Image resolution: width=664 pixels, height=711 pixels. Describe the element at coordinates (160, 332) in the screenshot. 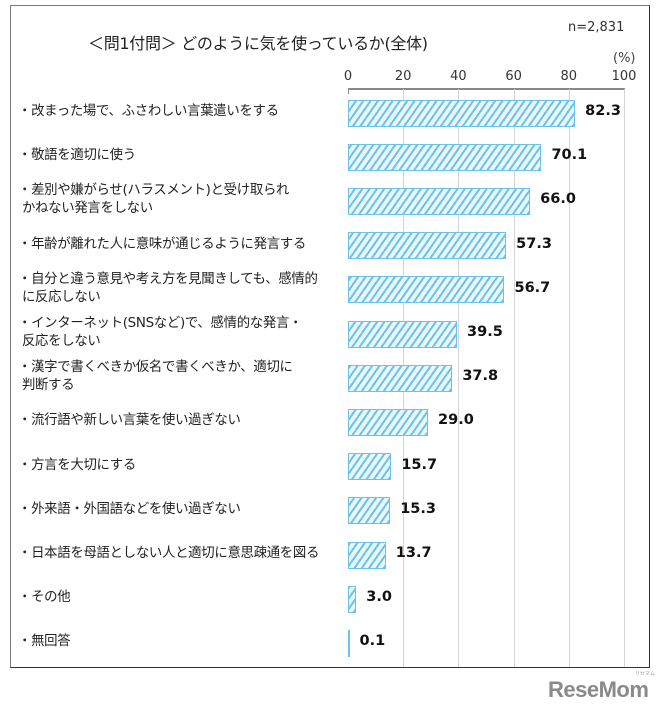

I see `category-label: ・インターネット(SNSなど)で、感情的な発言・ 反応をしない` at that location.